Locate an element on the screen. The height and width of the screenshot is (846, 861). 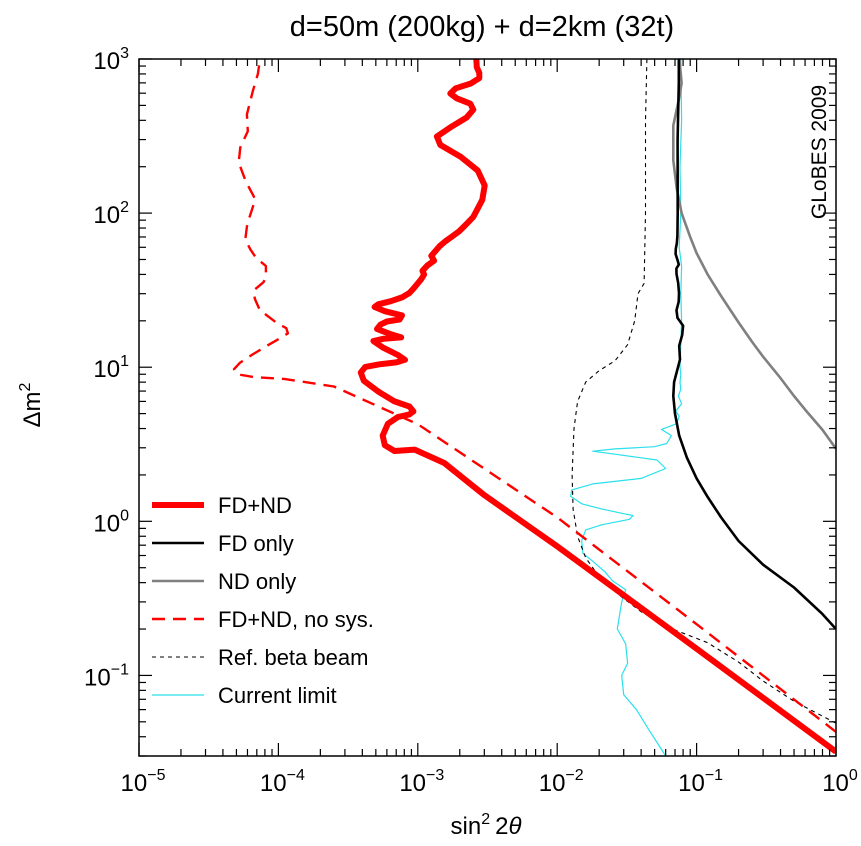
series-line-fd-only is located at coordinates (754, 344).